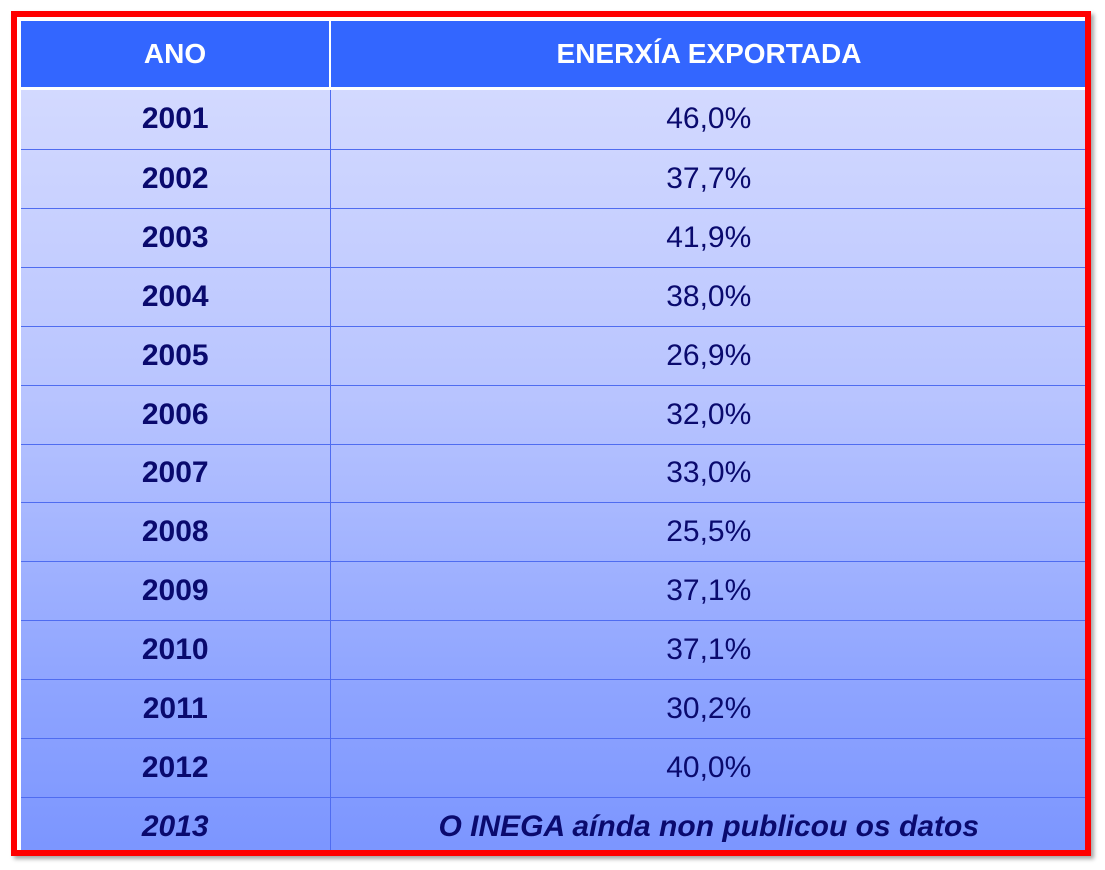  What do you see at coordinates (176, 532) in the screenshot?
I see `year-cell: 2008` at bounding box center [176, 532].